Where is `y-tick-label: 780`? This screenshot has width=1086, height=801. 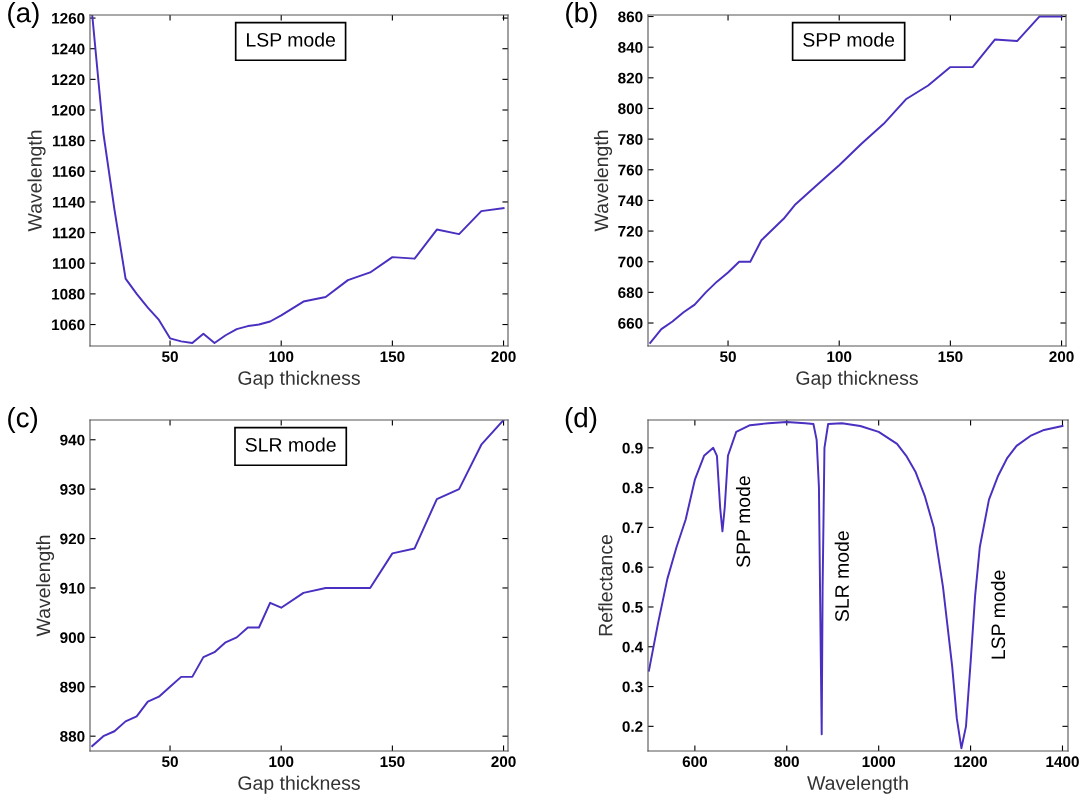 y-tick-label: 780 is located at coordinates (630, 139).